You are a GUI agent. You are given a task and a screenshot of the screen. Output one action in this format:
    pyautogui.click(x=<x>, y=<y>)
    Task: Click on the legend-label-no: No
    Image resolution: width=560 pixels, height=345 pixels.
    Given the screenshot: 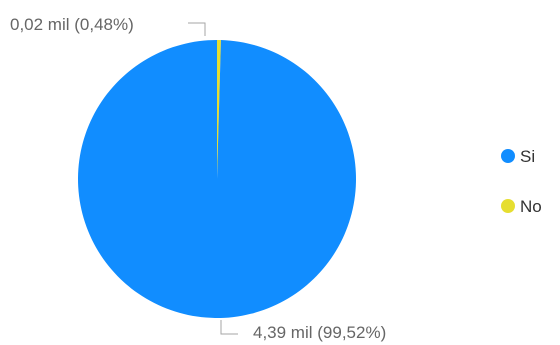 What is the action you would take?
    pyautogui.click(x=531, y=206)
    